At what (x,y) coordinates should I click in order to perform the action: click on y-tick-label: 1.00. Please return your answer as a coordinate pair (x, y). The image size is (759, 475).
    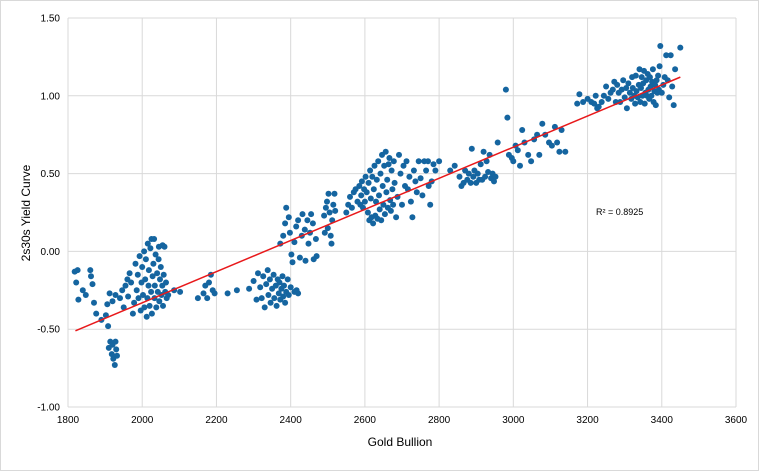
    Looking at the image, I should click on (51, 96).